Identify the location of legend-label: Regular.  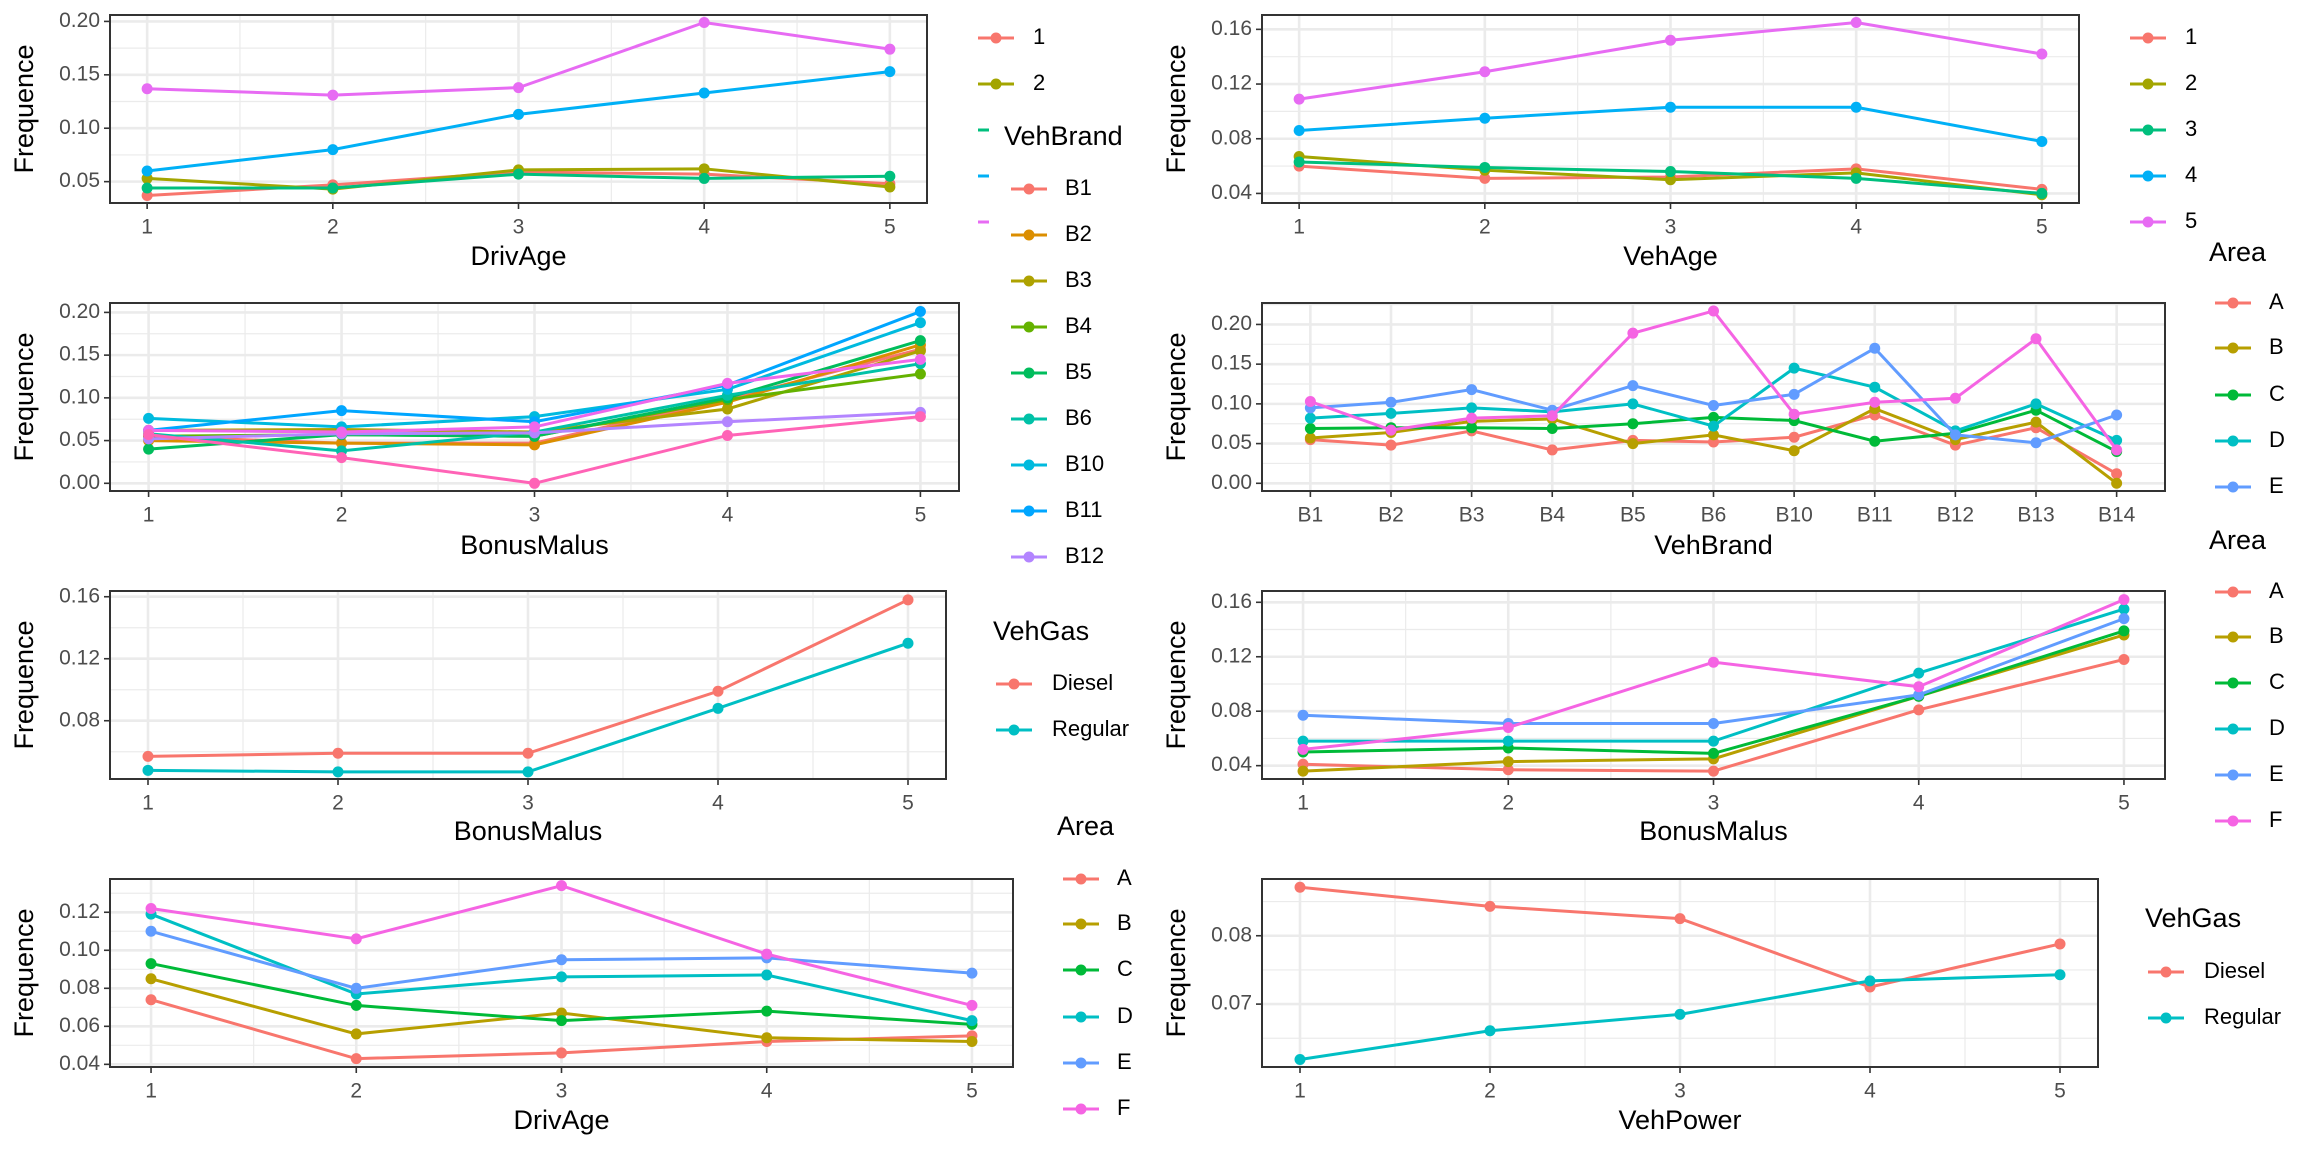
(1090, 728).